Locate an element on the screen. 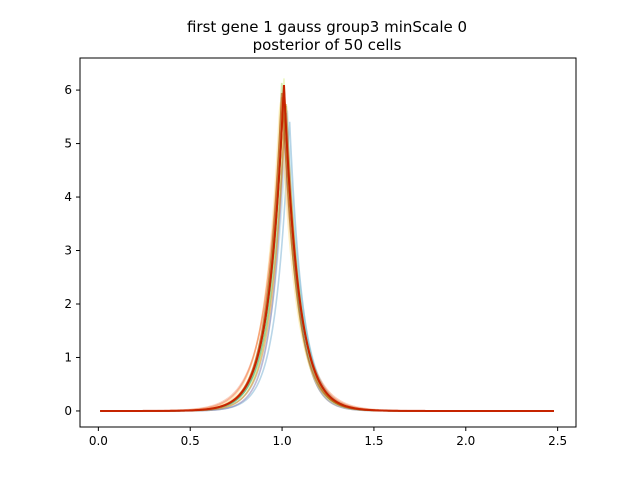 This screenshot has width=640, height=480. x-tick-label: 0.0 is located at coordinates (98, 441).